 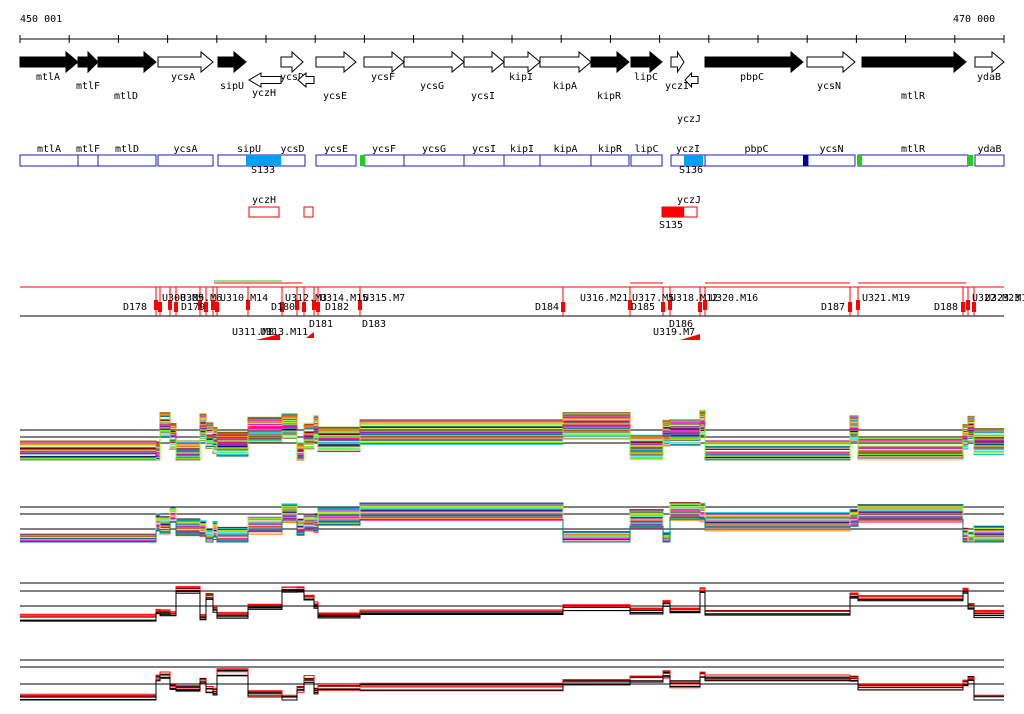 I want to click on transcript-downstream-label: D182, so click(x=337, y=307).